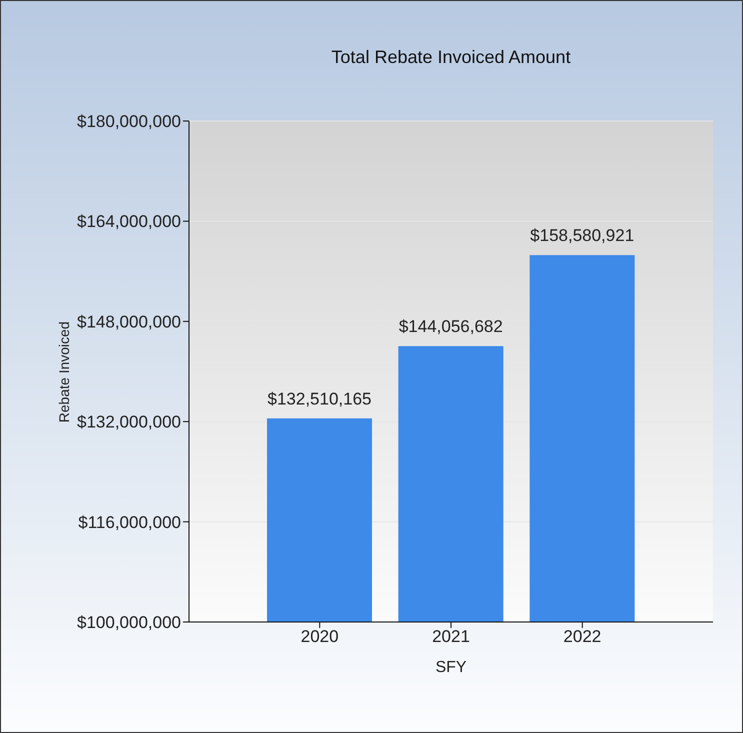 The height and width of the screenshot is (733, 743). I want to click on y-tick-label: $148,000,000, so click(129, 322).